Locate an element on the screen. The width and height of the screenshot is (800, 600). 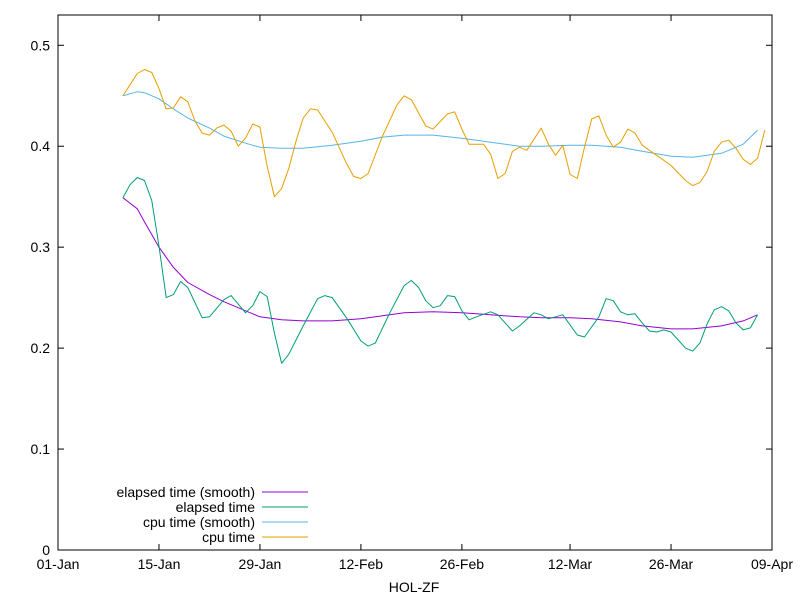
x-tick-label: 26-Mar is located at coordinates (671, 564).